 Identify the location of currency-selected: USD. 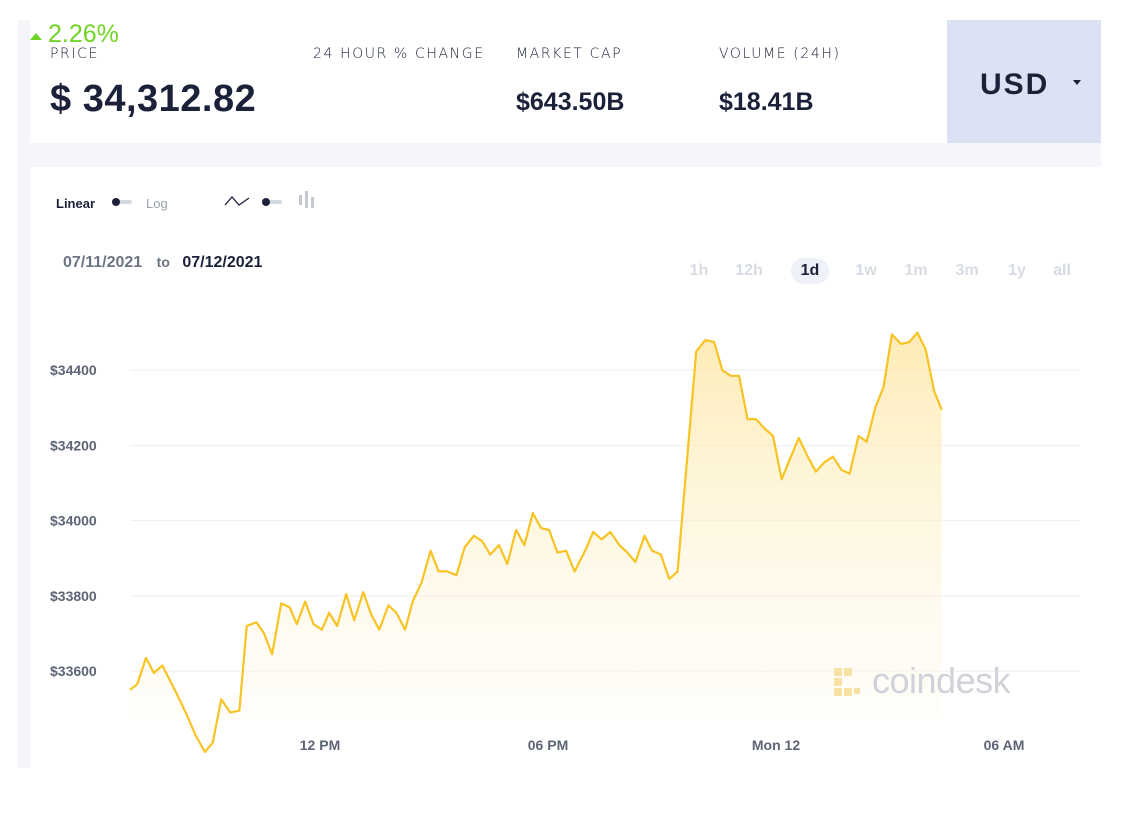
(1015, 84).